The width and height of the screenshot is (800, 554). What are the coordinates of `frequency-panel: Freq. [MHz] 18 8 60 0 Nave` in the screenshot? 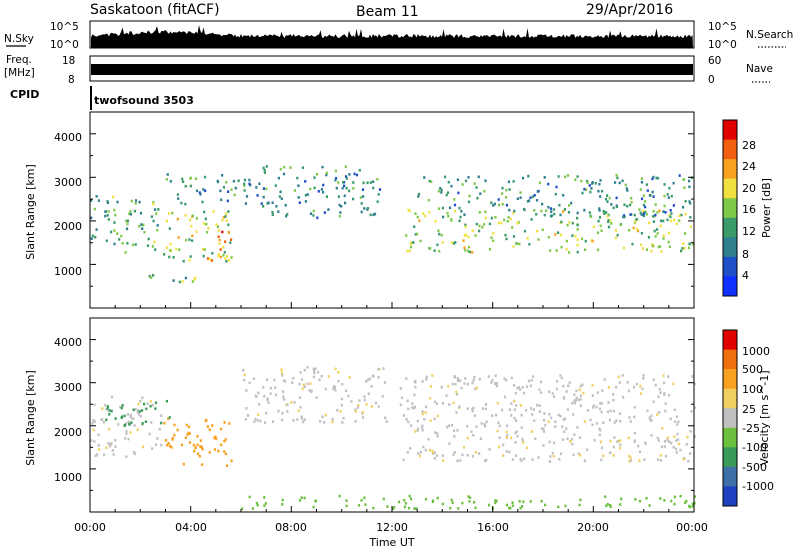 It's located at (388, 70).